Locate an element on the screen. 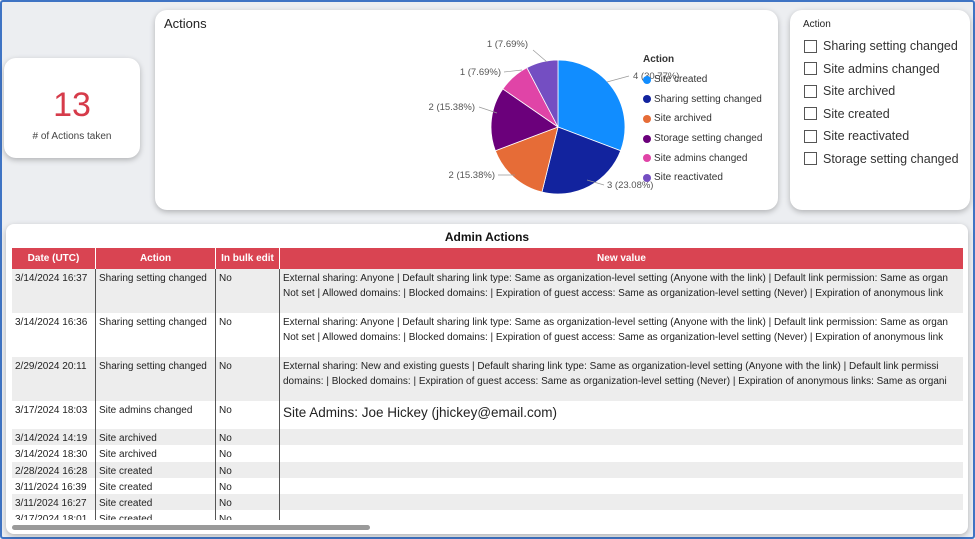 The height and width of the screenshot is (539, 975). legend-item: Site archived is located at coordinates (702, 119).